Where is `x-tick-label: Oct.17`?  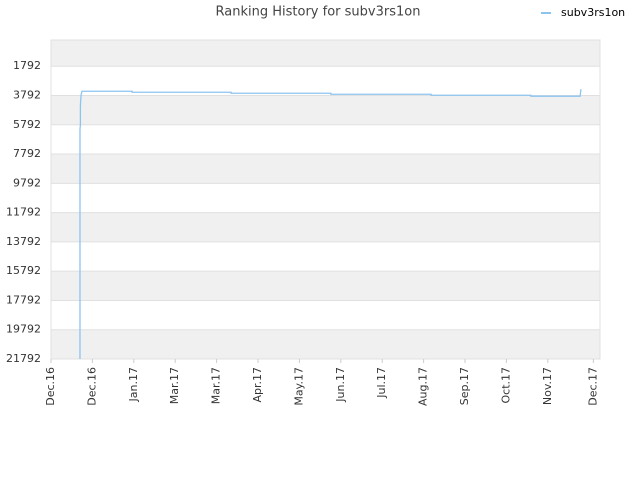 x-tick-label: Oct.17 is located at coordinates (505, 385).